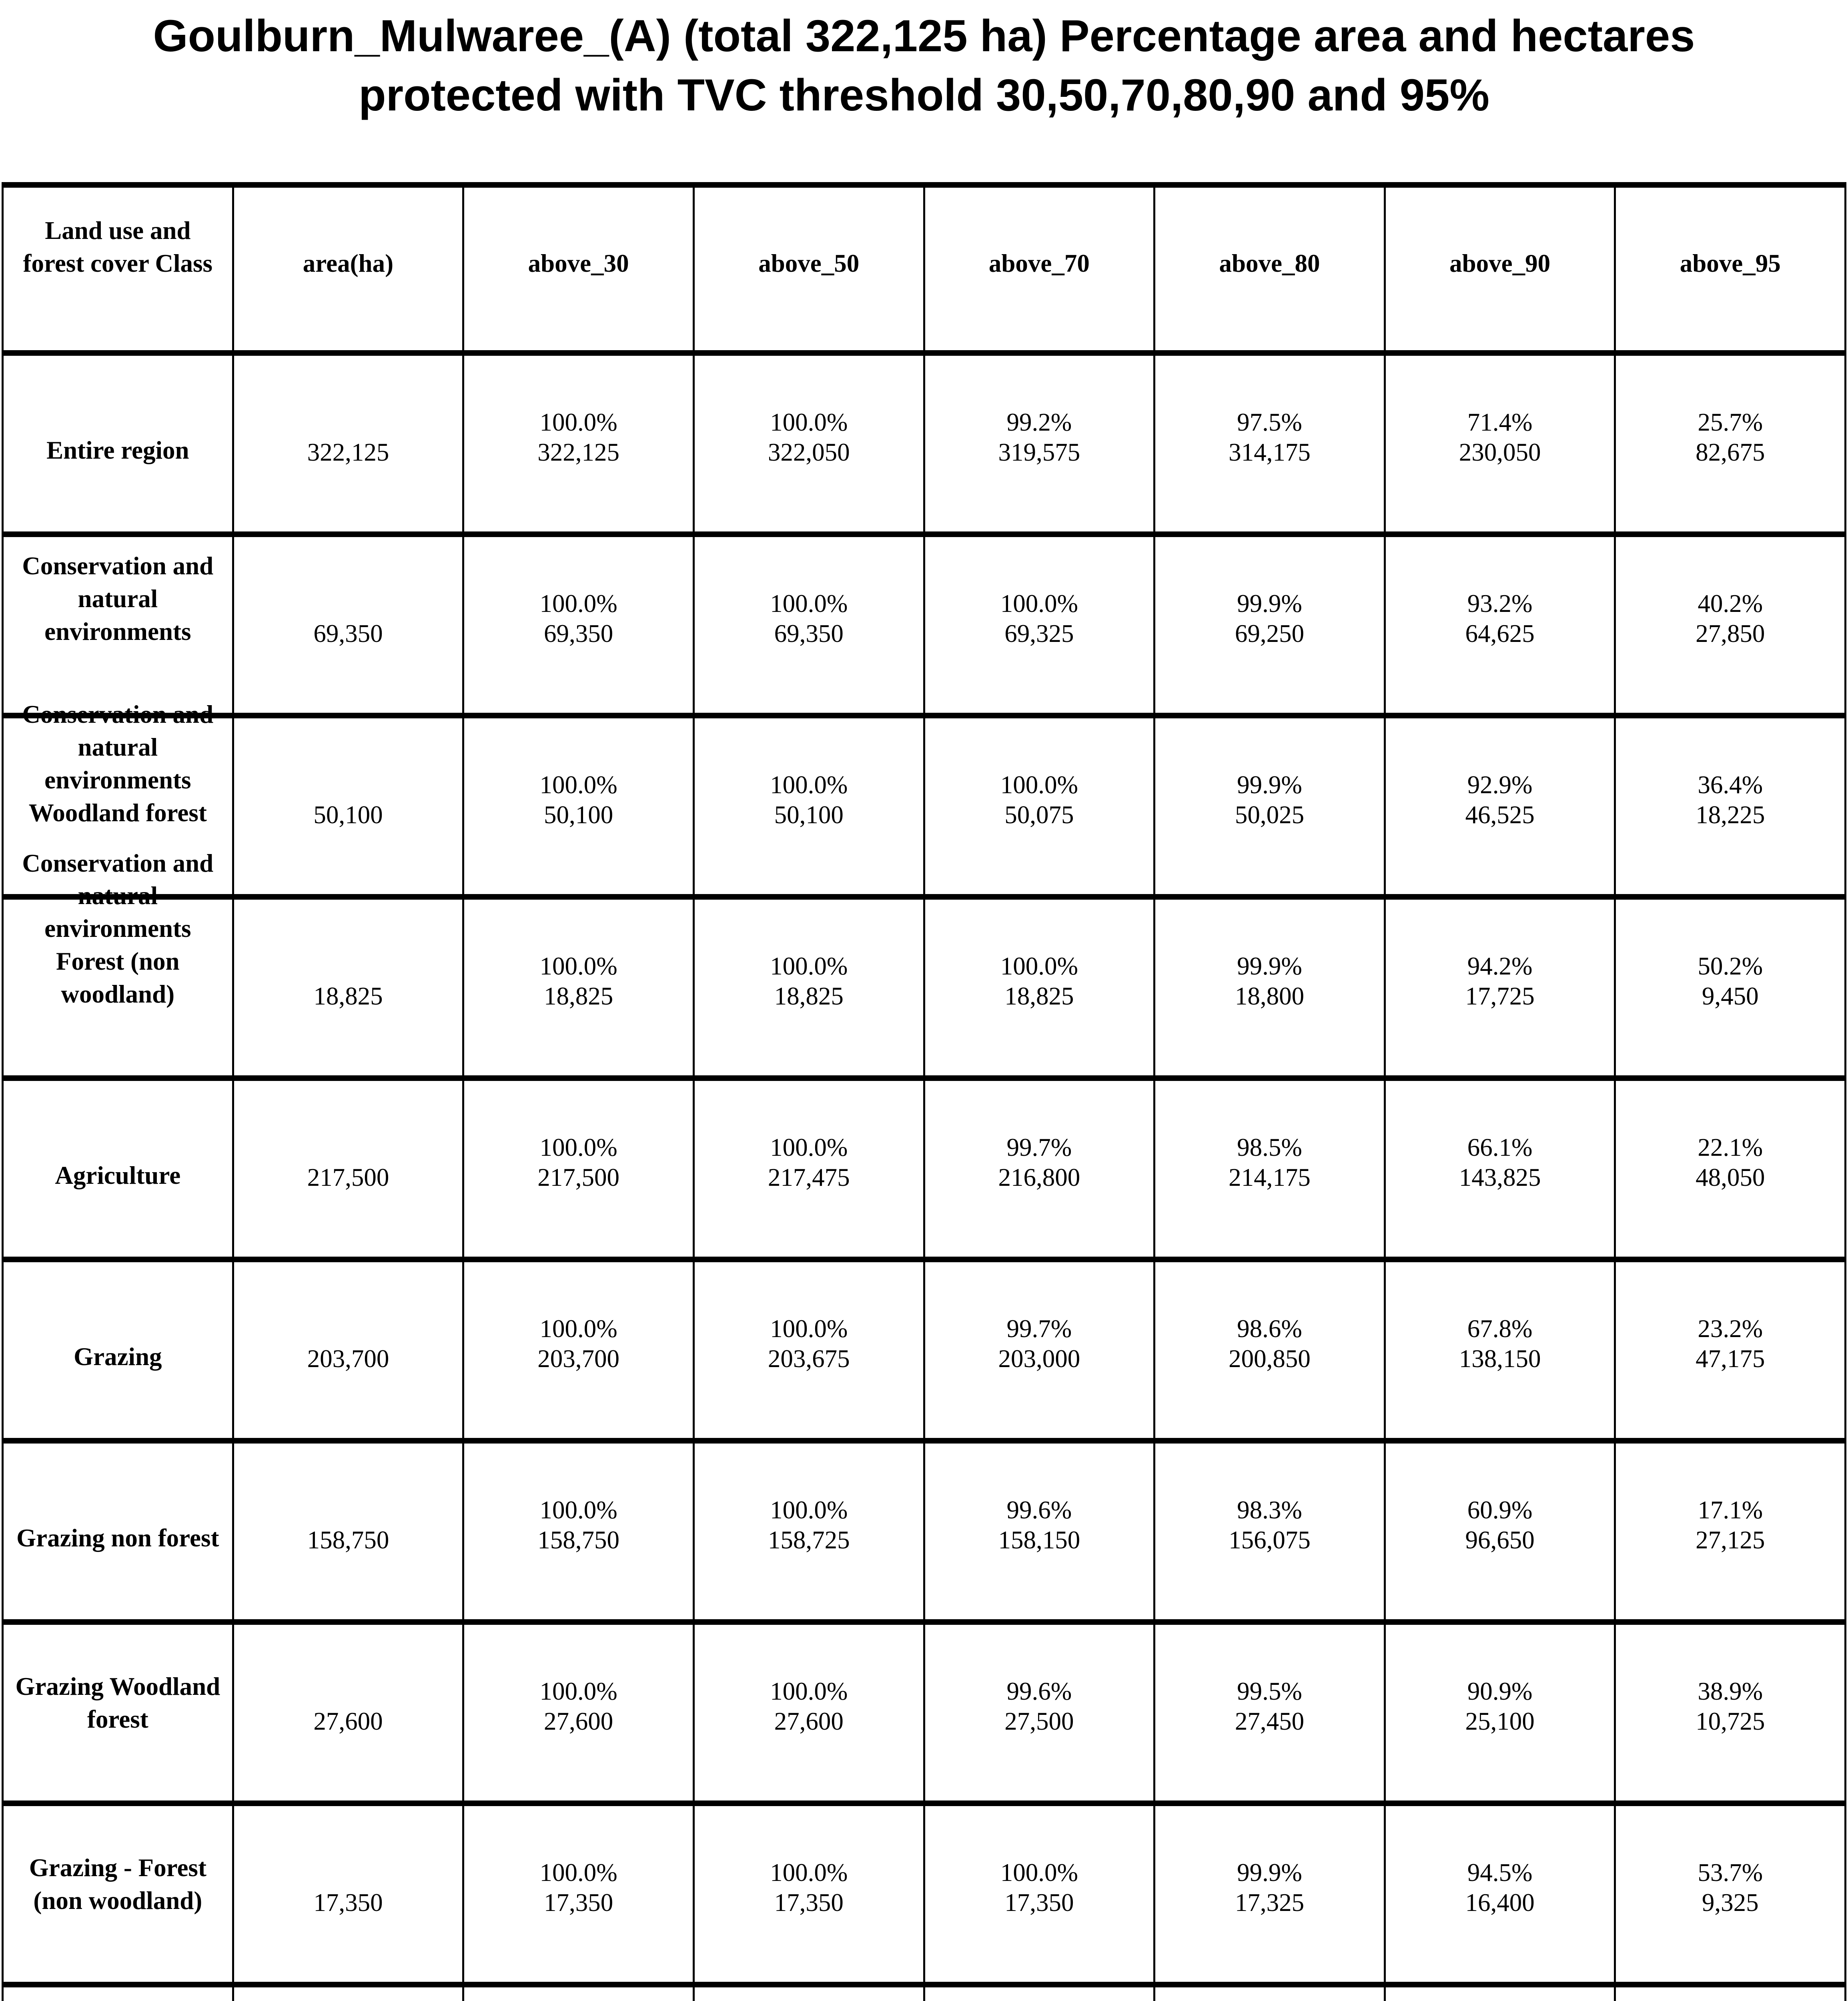 The height and width of the screenshot is (2001, 1848). Describe the element at coordinates (117, 1538) in the screenshot. I see `row-label: Grazing non forest` at that location.